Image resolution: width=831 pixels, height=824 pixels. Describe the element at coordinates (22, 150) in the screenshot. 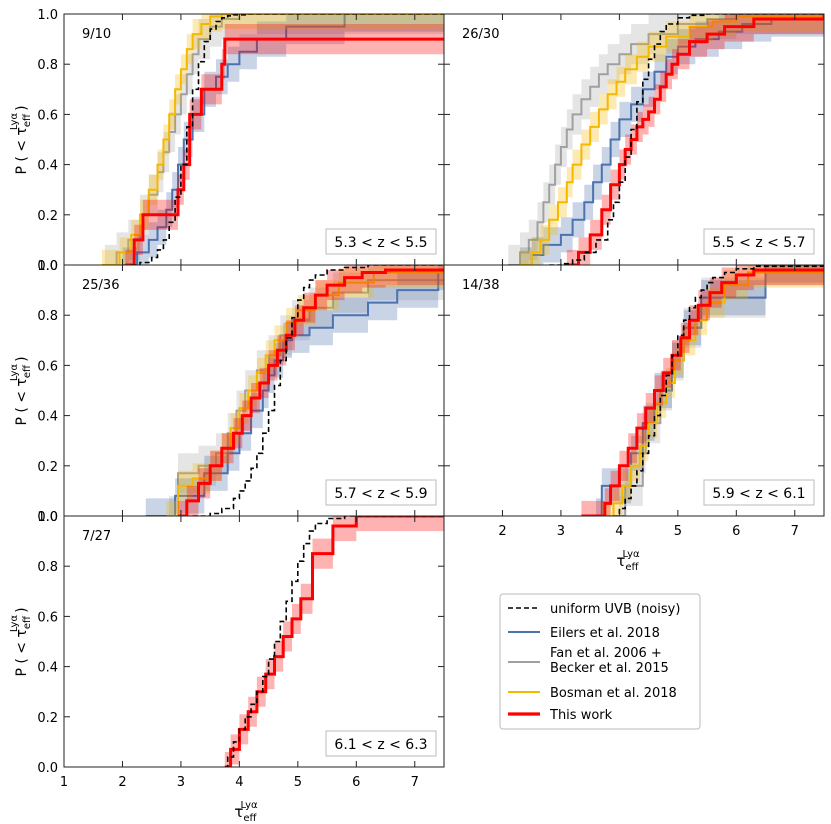

I see `y-label-main-1: P ( < τ` at that location.